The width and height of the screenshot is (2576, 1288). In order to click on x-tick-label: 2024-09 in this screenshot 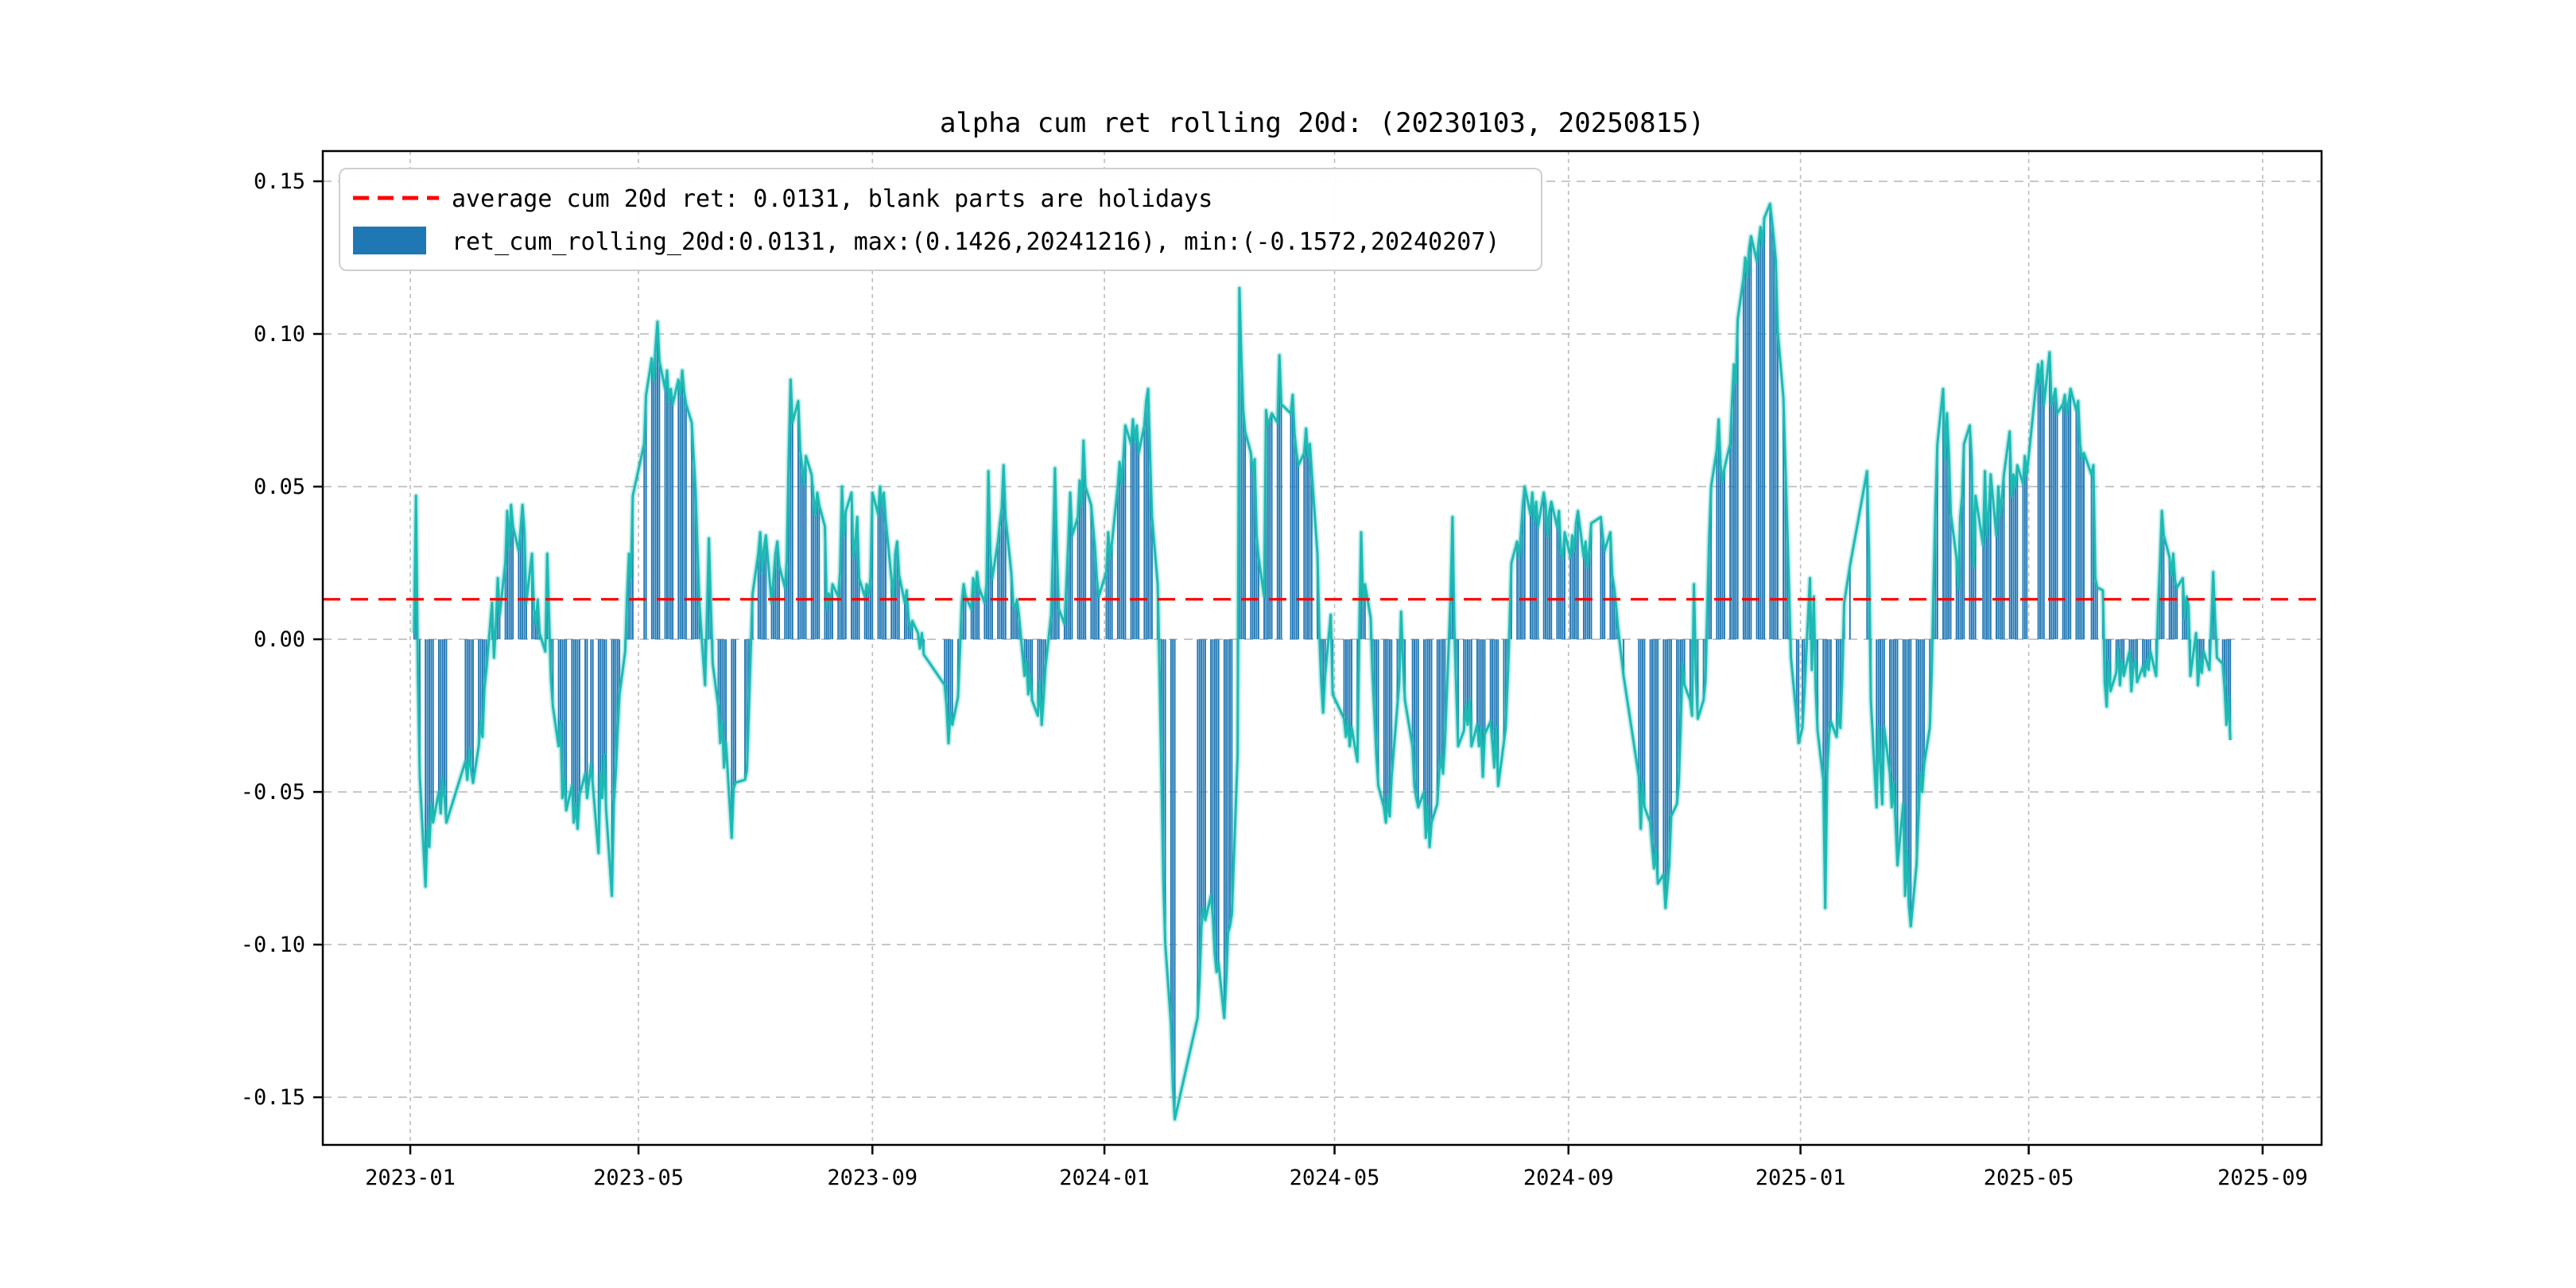, I will do `click(1569, 1178)`.